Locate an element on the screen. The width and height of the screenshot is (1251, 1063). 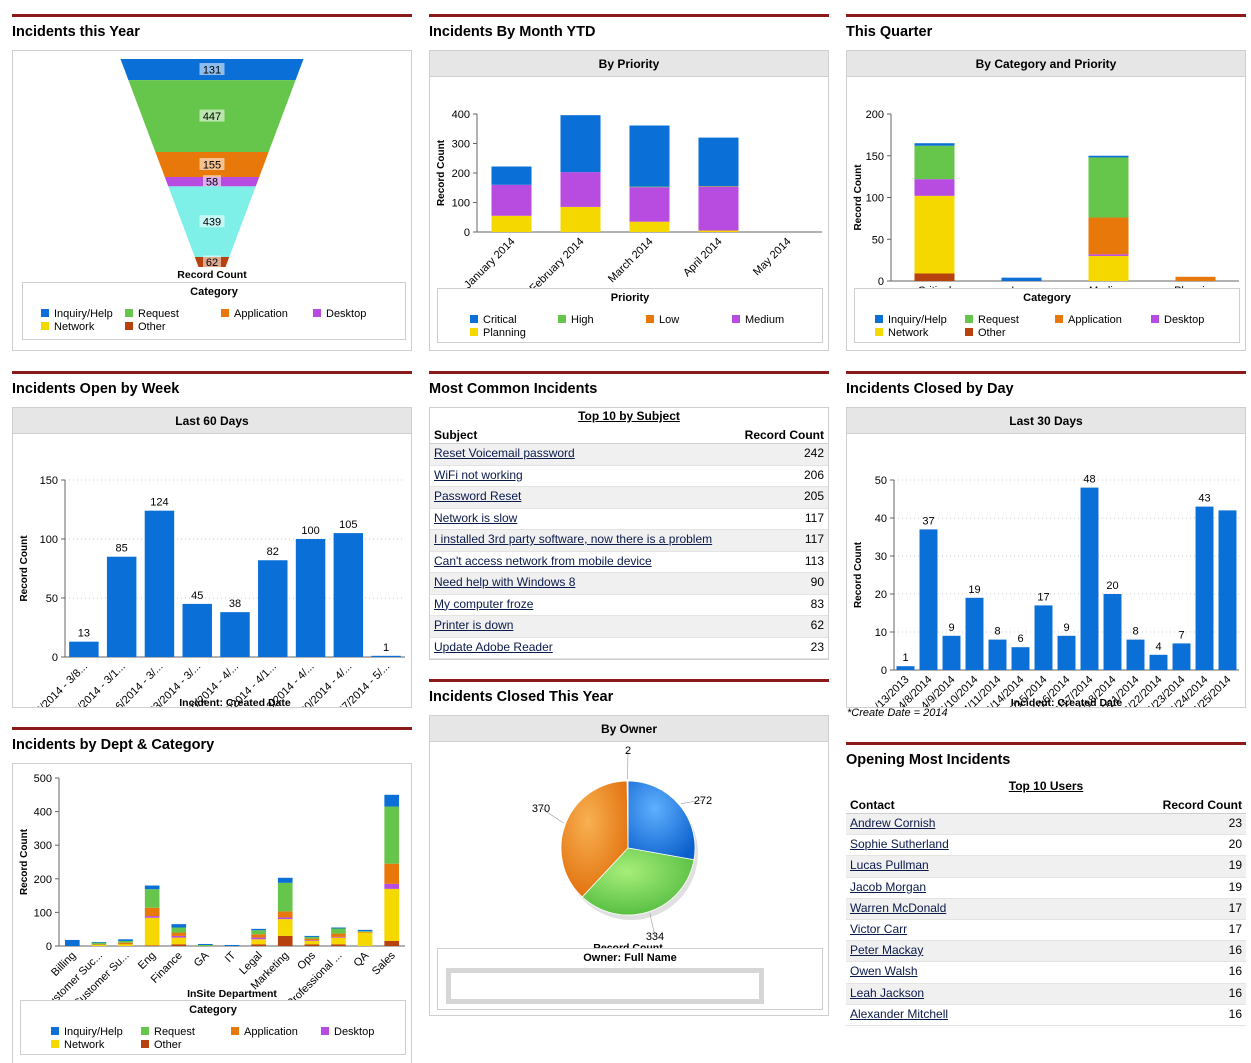
row-link: Owen Walsh is located at coordinates (884, 971).